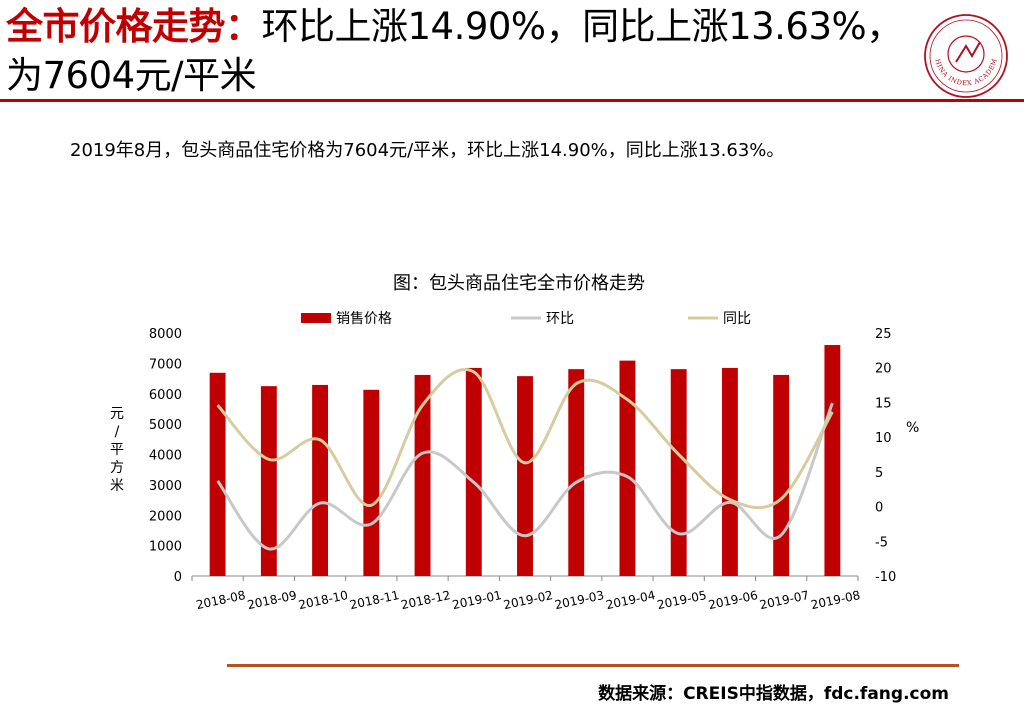  What do you see at coordinates (165, 516) in the screenshot?
I see `y-axis-tick-label: 2000` at bounding box center [165, 516].